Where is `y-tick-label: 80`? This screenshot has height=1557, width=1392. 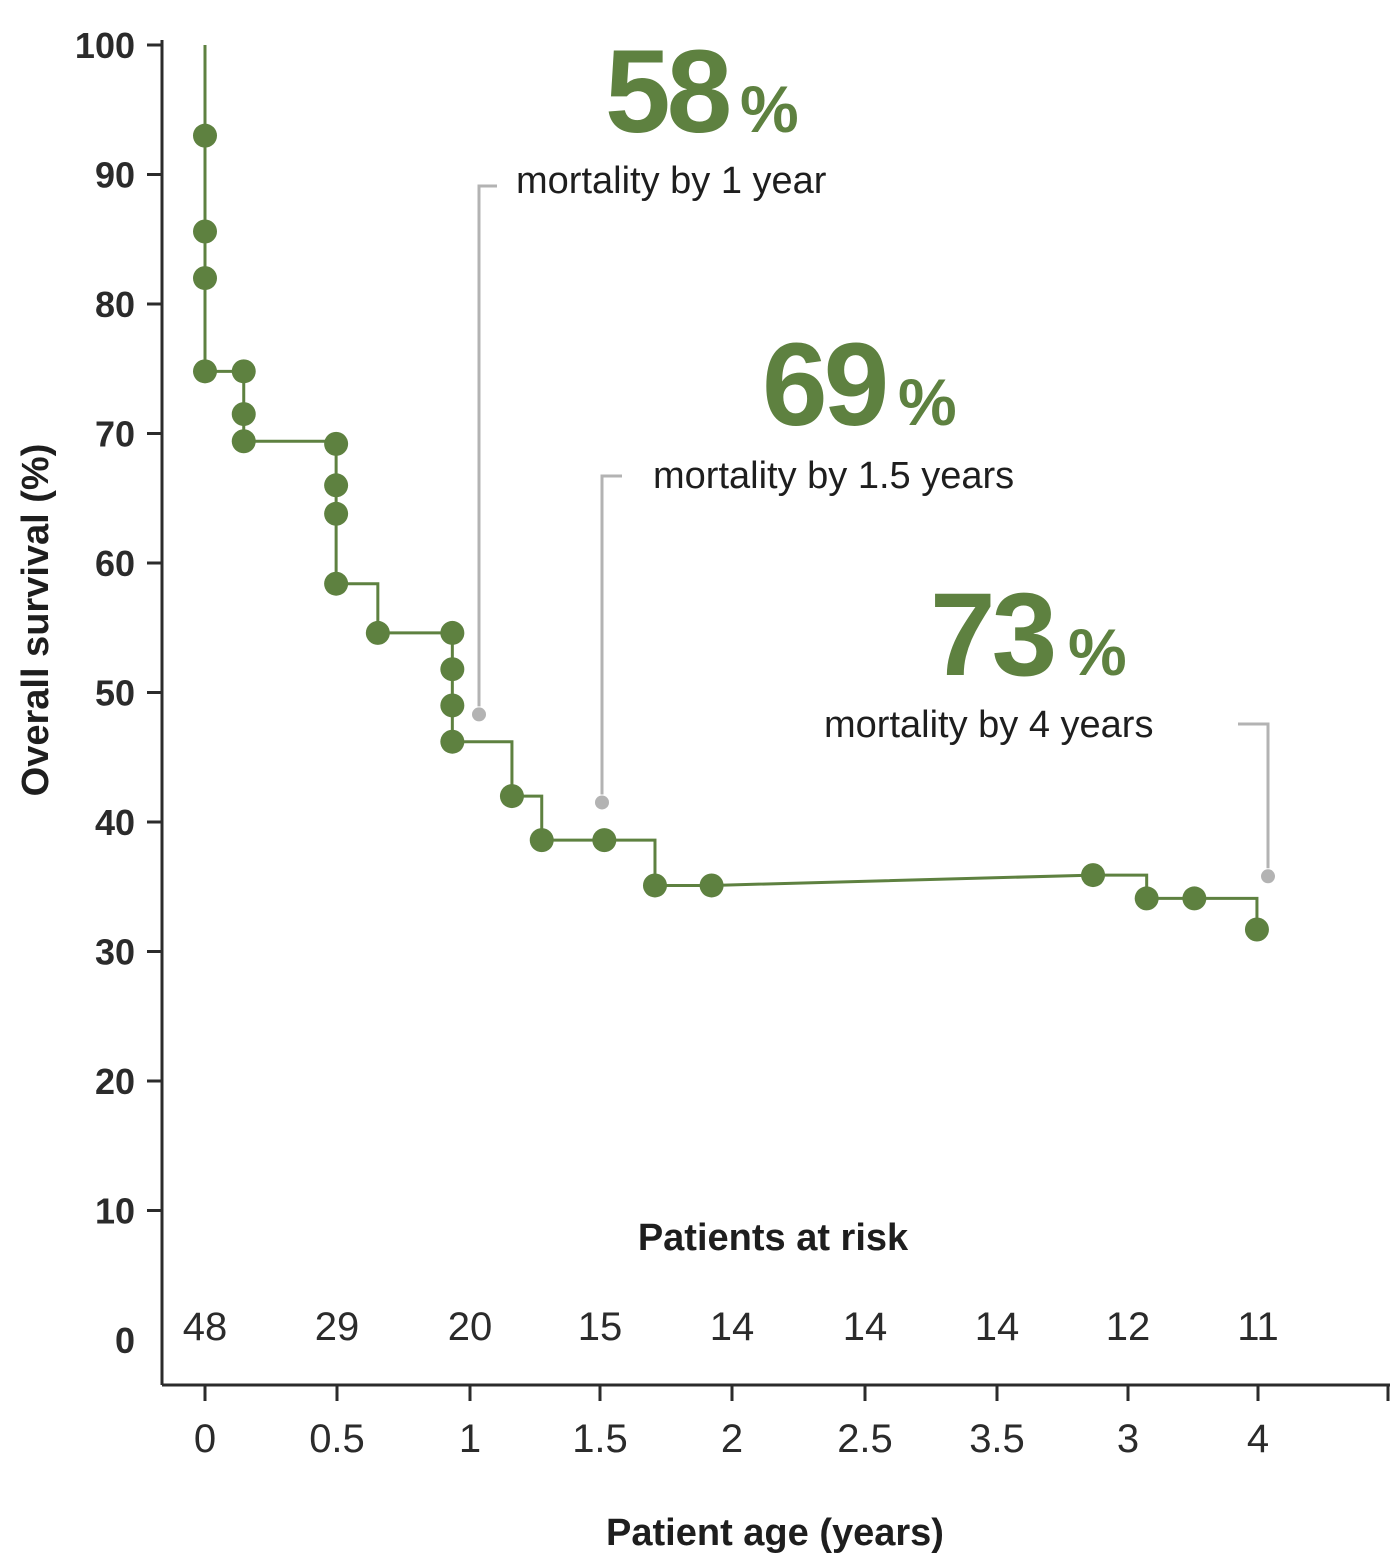 y-tick-label: 80 is located at coordinates (115, 304).